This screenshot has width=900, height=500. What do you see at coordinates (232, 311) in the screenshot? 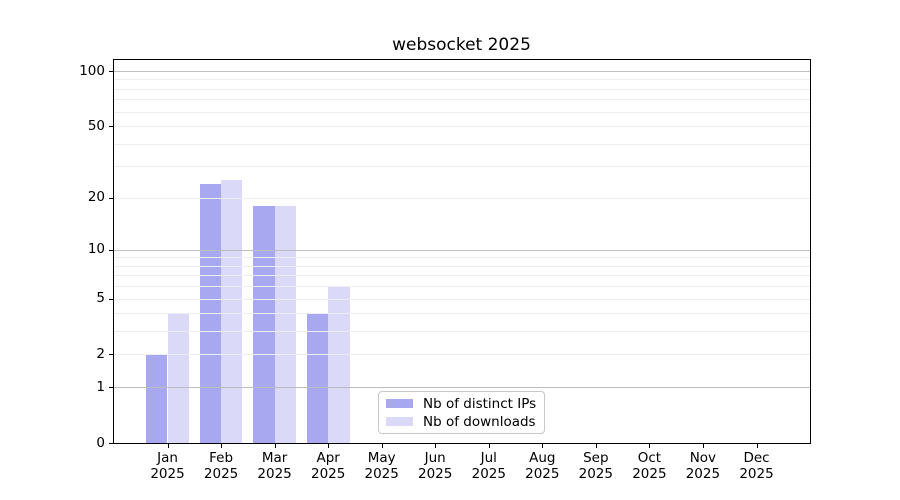
I see `bar-downloads-feb` at bounding box center [232, 311].